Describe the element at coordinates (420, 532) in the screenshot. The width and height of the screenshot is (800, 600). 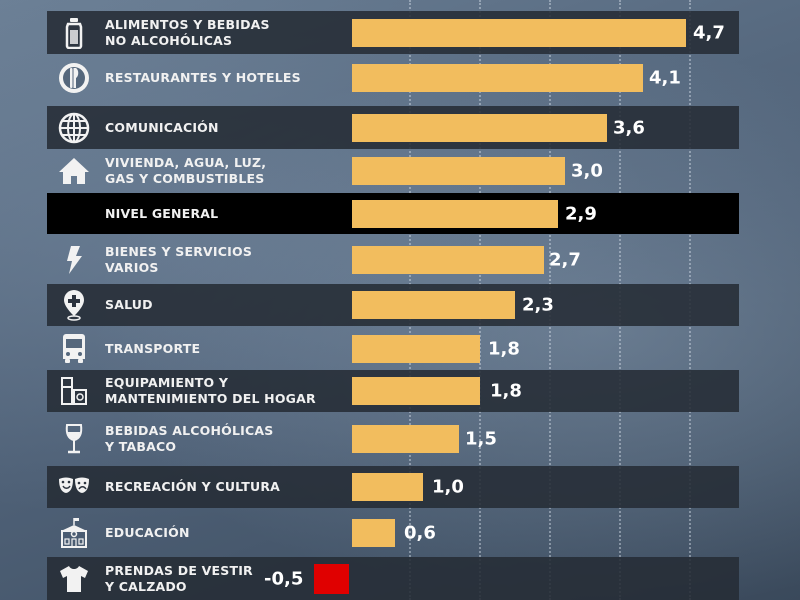
I see `value-label: 0,6` at that location.